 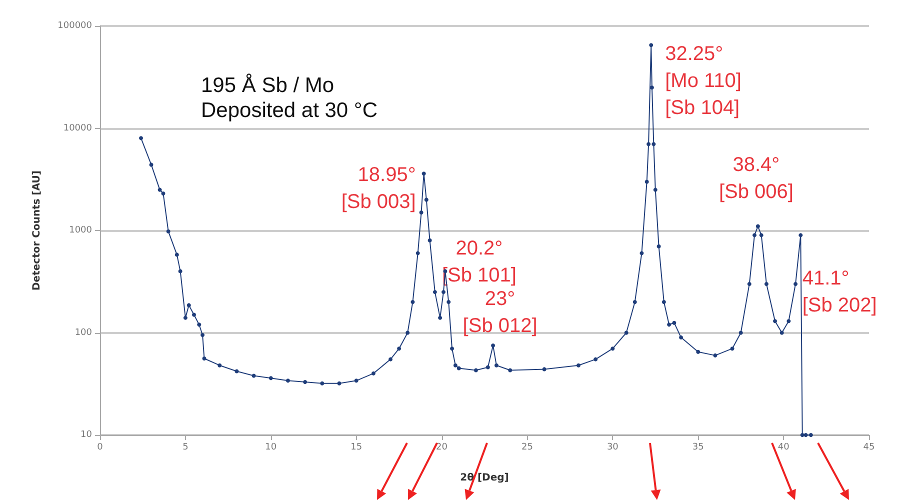 I want to click on x-tick-label: 45, so click(x=869, y=447).